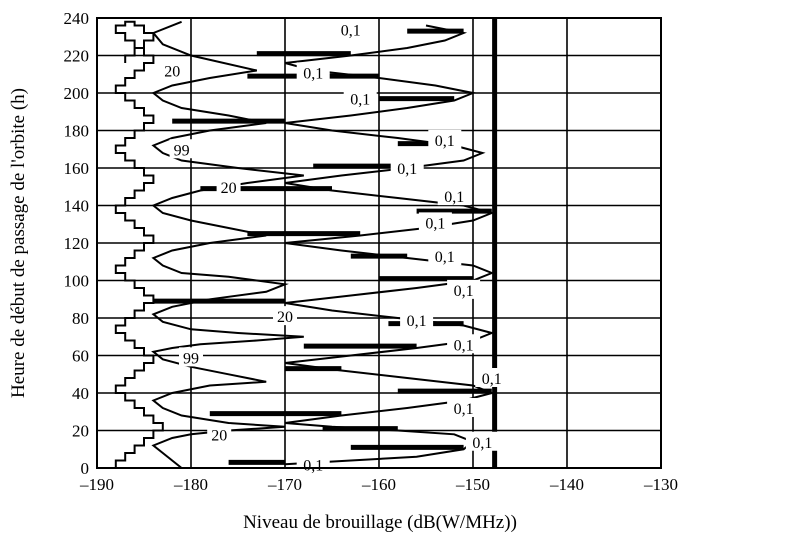 Image resolution: width=795 pixels, height=540 pixels. Describe the element at coordinates (77, 18) in the screenshot. I see `y-tick-label: 240` at that location.